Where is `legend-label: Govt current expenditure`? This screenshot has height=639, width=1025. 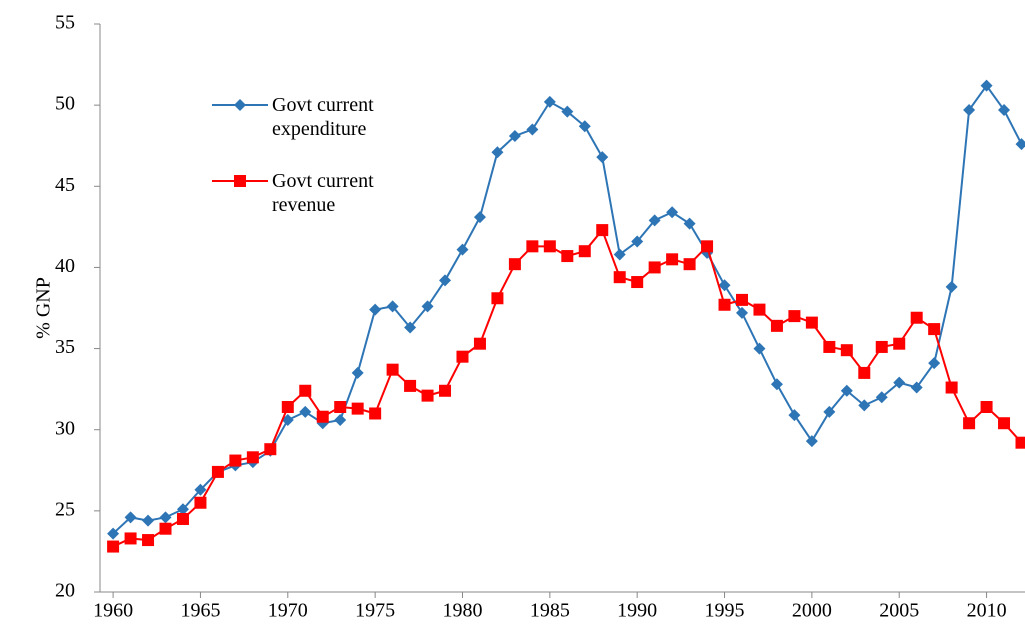 legend-label: Govt current expenditure is located at coordinates (323, 117).